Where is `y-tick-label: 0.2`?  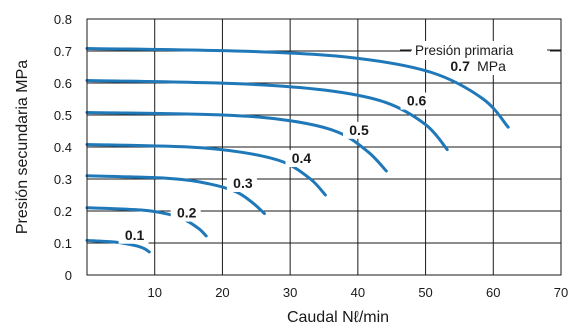 y-tick-label: 0.2 is located at coordinates (63, 211).